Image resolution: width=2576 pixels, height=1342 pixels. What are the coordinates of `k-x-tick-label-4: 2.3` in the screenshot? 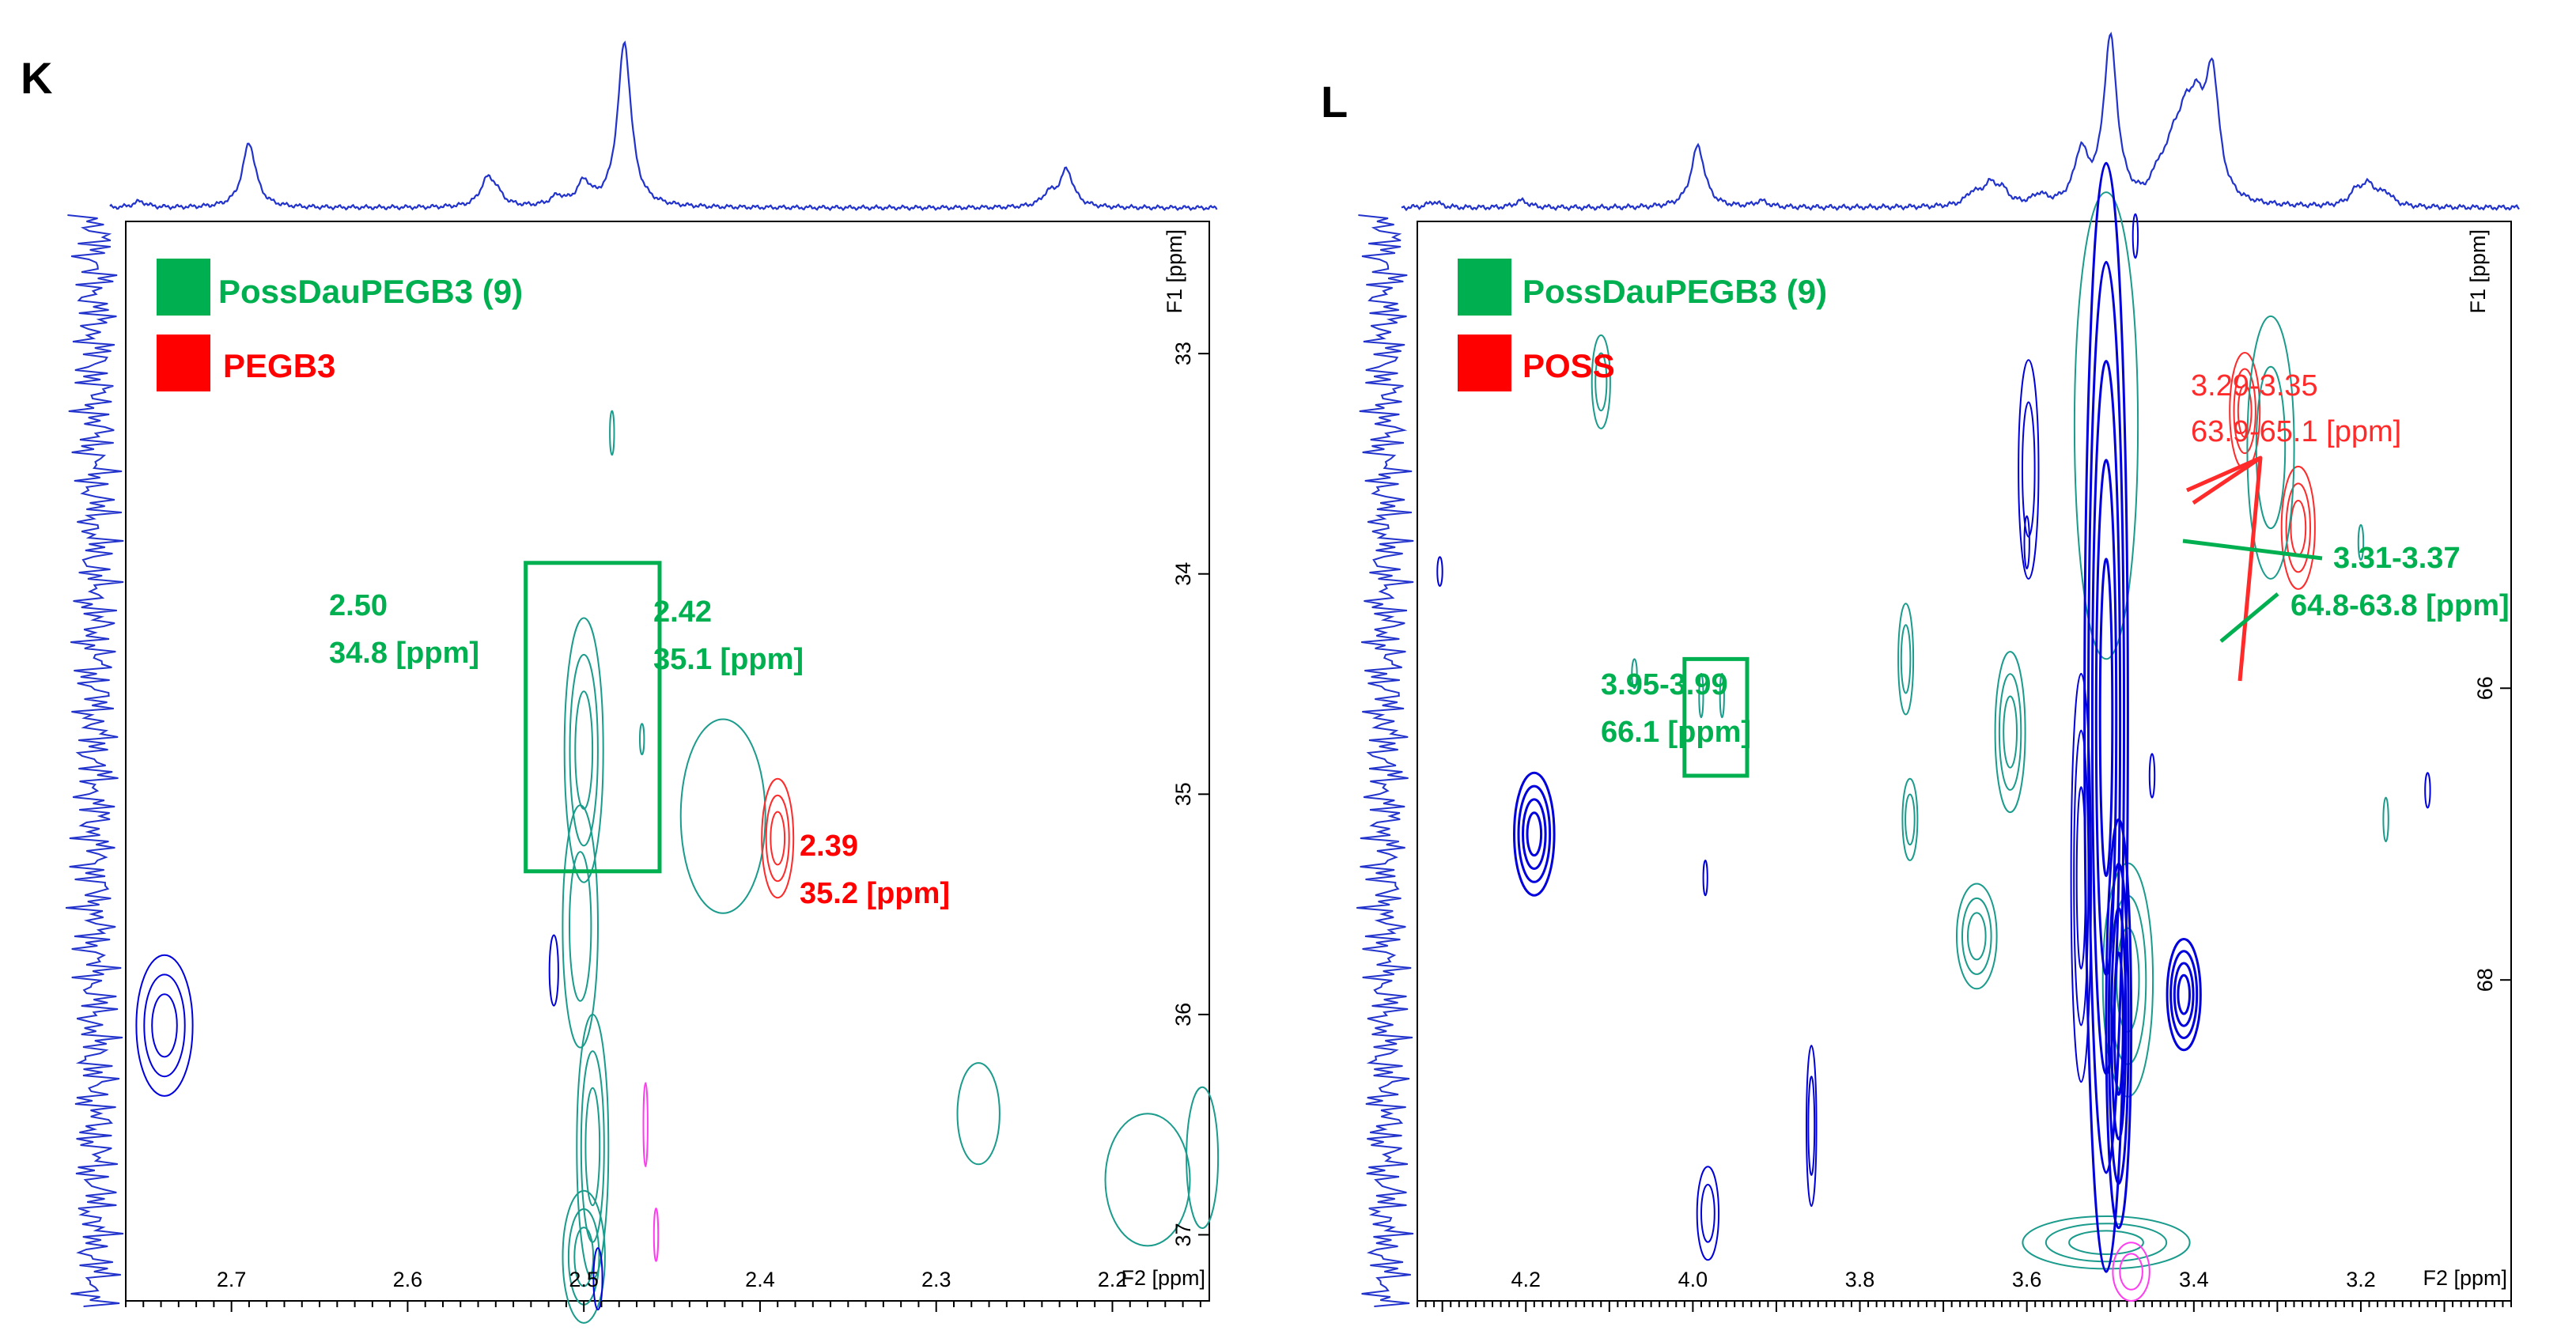 It's located at (936, 1279).